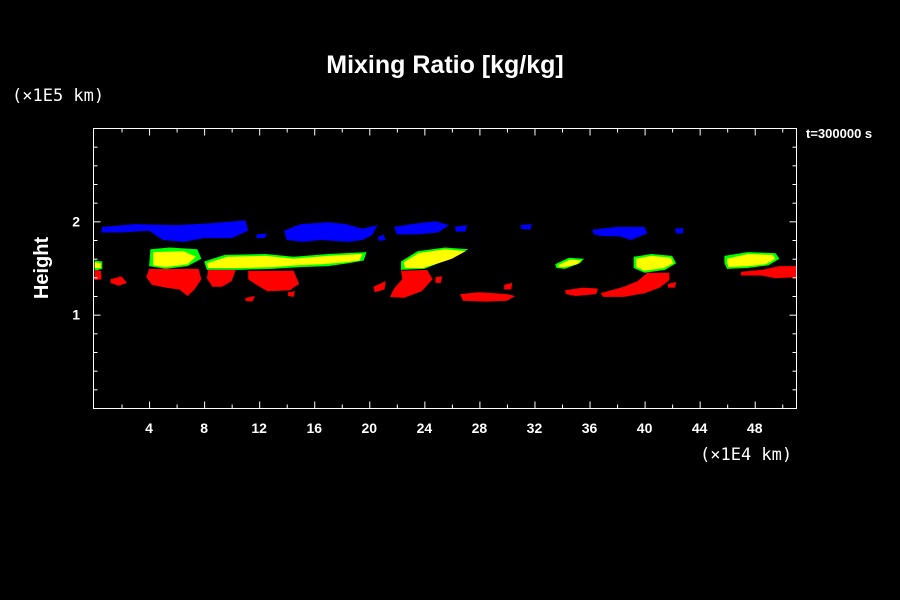 Image resolution: width=900 pixels, height=600 pixels. I want to click on x-tick-label: 28, so click(480, 428).